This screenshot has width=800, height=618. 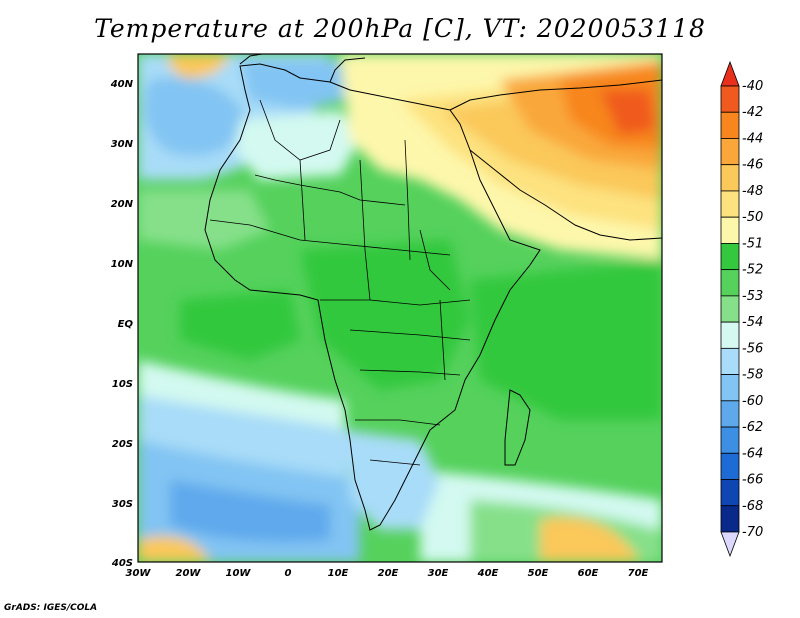 What do you see at coordinates (51, 608) in the screenshot?
I see `credit-text: GrADS: IGES/COLA` at bounding box center [51, 608].